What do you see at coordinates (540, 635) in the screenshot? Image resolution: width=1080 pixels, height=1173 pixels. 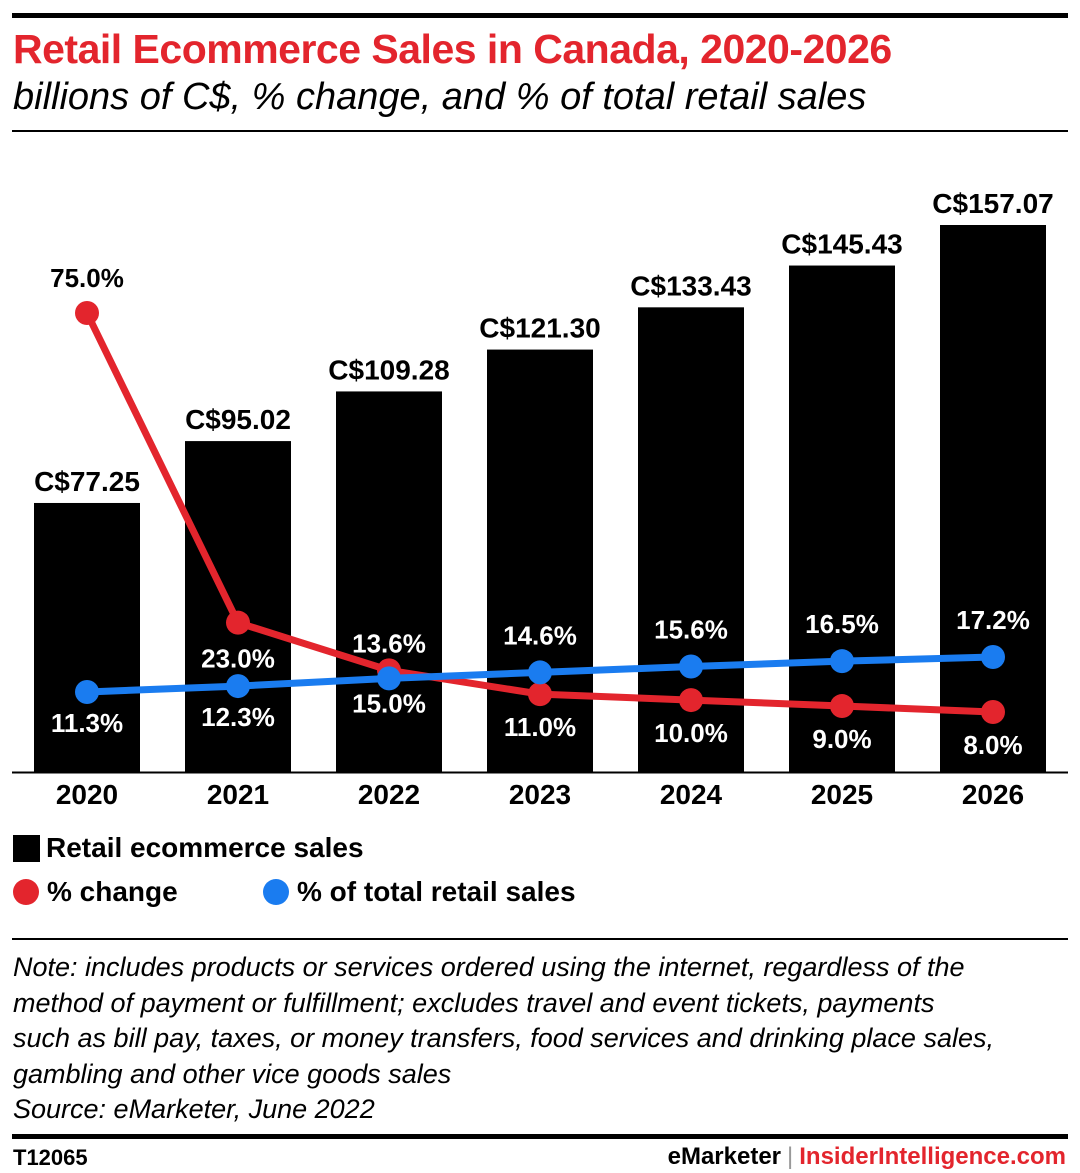 I see `share-value-label: 14.6%` at bounding box center [540, 635].